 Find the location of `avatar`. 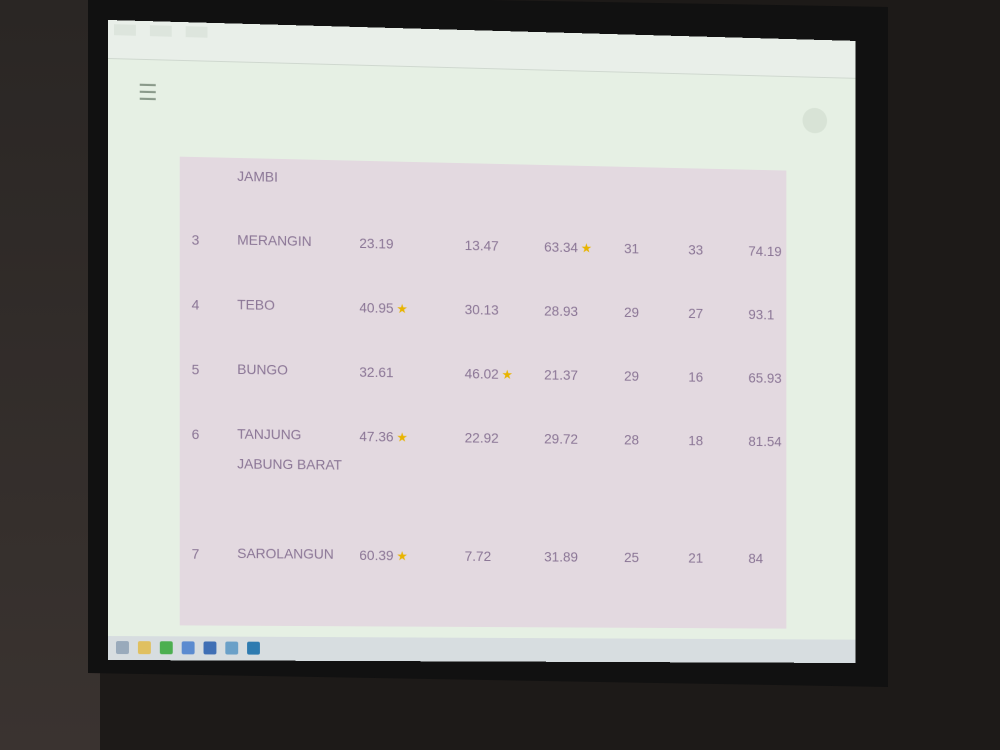

avatar is located at coordinates (815, 120).